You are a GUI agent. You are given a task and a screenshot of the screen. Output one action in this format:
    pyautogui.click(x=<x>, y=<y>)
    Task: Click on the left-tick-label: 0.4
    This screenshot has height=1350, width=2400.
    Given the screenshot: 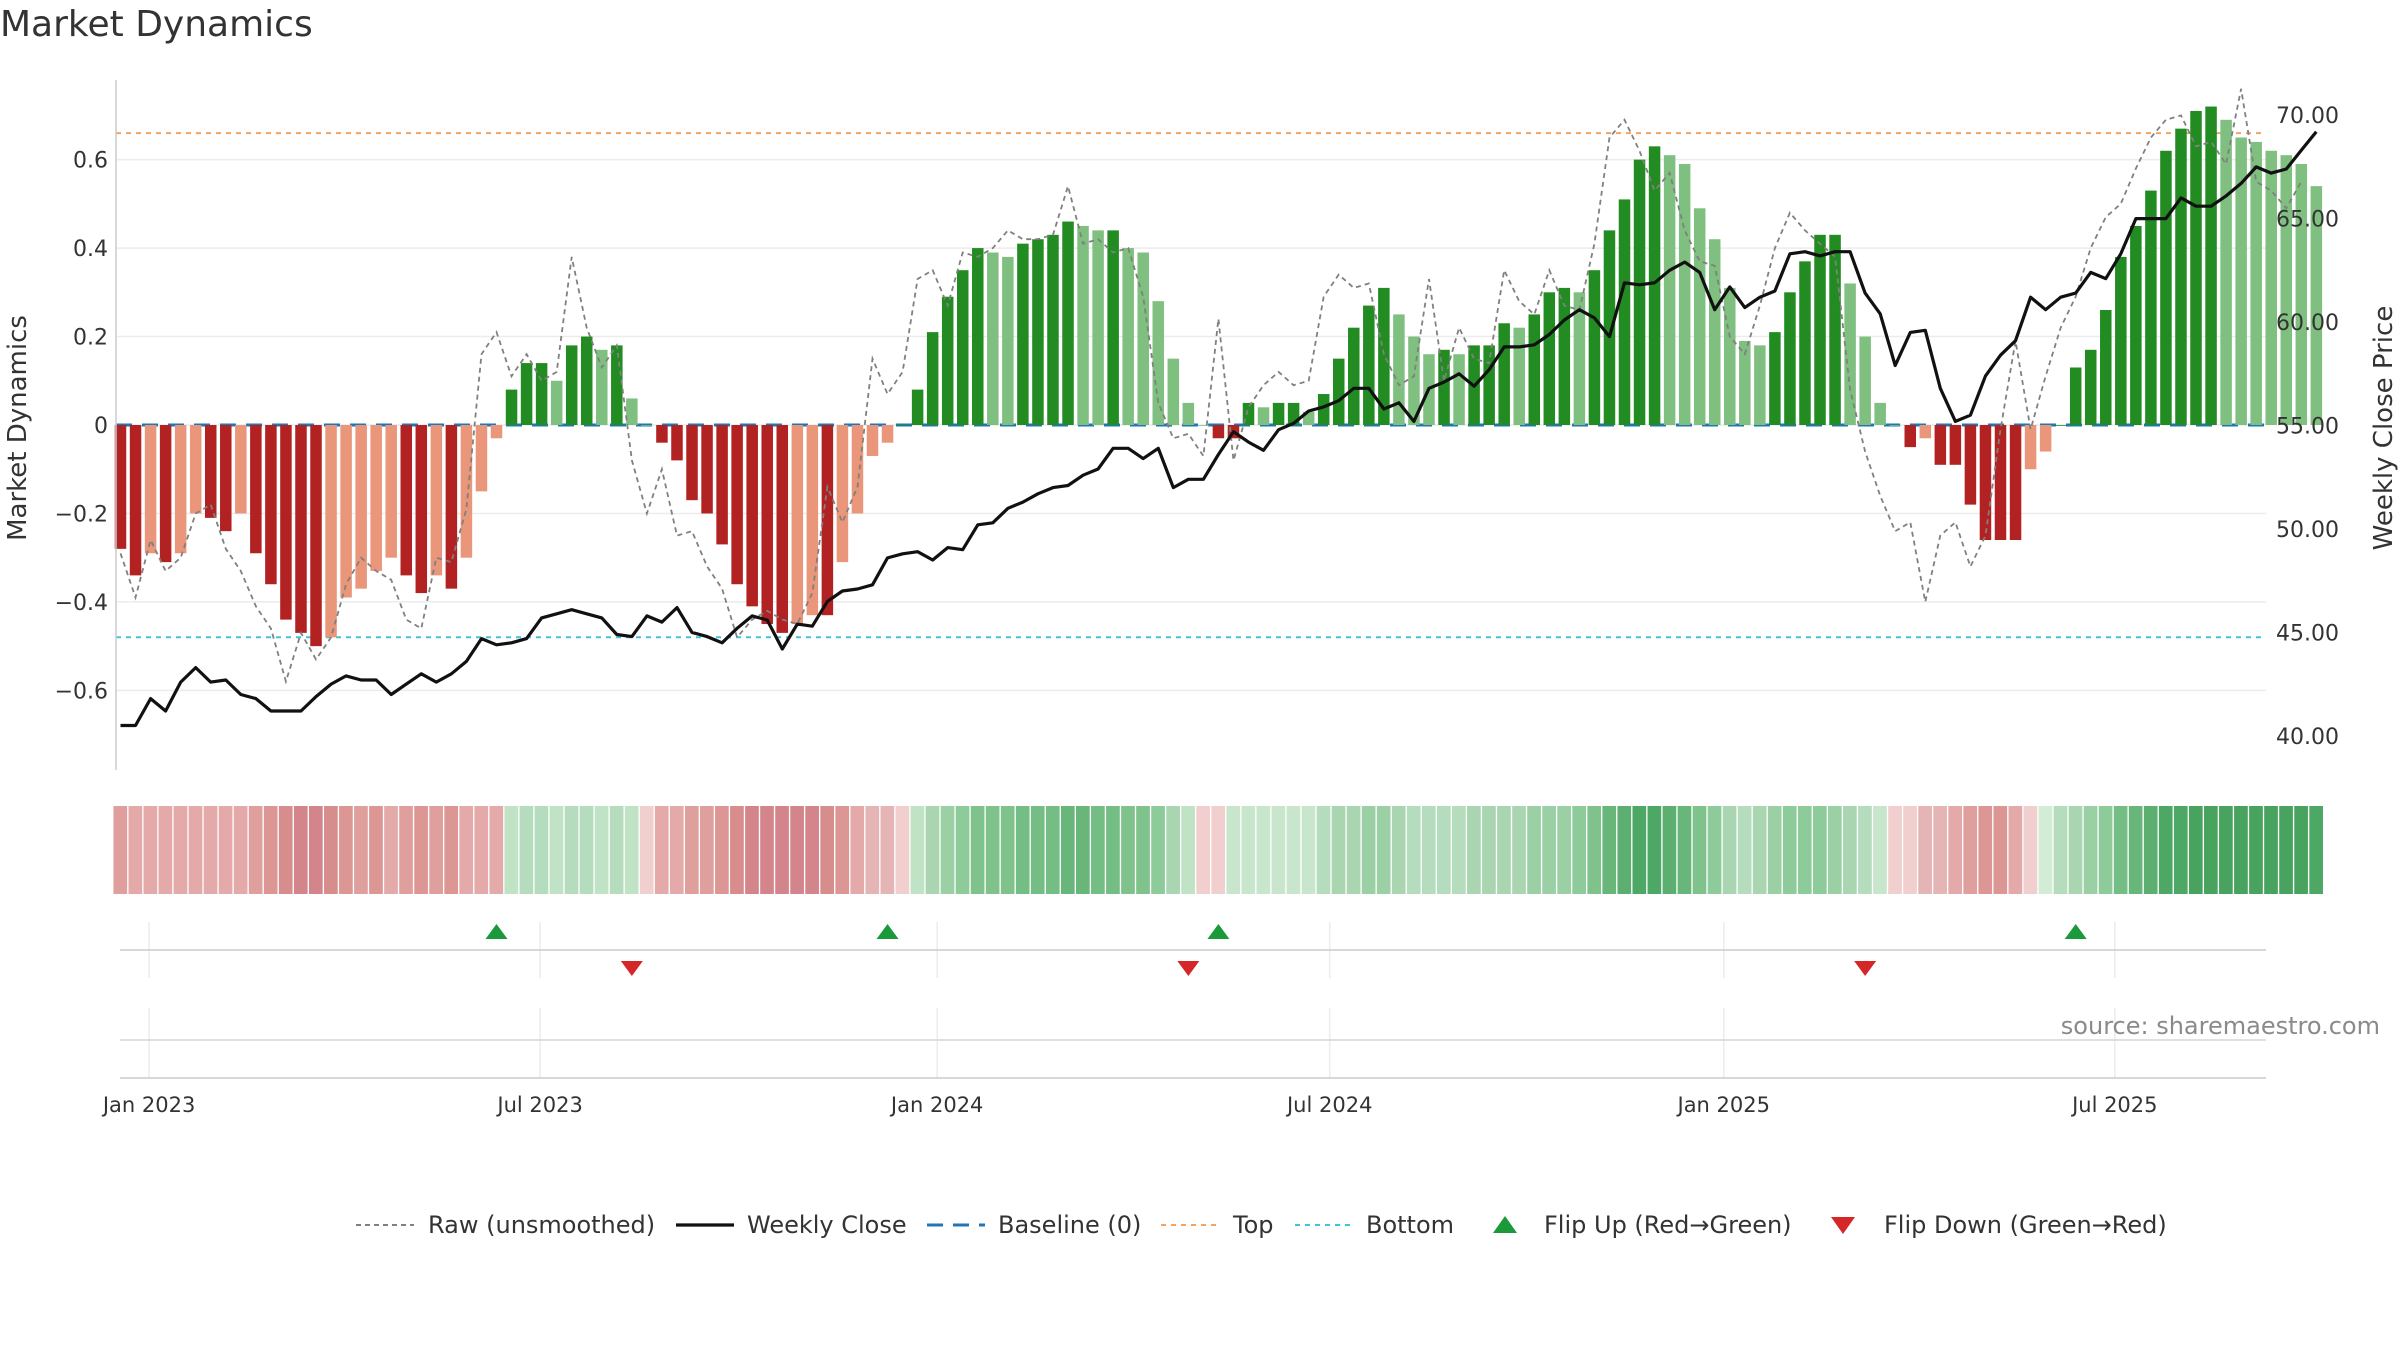 What is the action you would take?
    pyautogui.click(x=90, y=249)
    